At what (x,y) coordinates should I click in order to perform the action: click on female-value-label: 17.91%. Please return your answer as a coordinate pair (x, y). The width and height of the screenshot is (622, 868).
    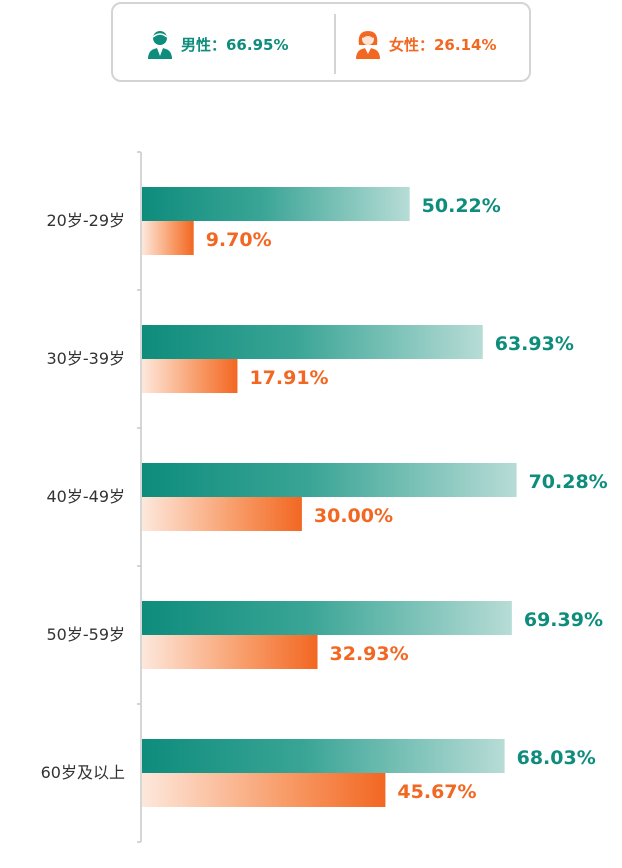
    Looking at the image, I should click on (288, 378).